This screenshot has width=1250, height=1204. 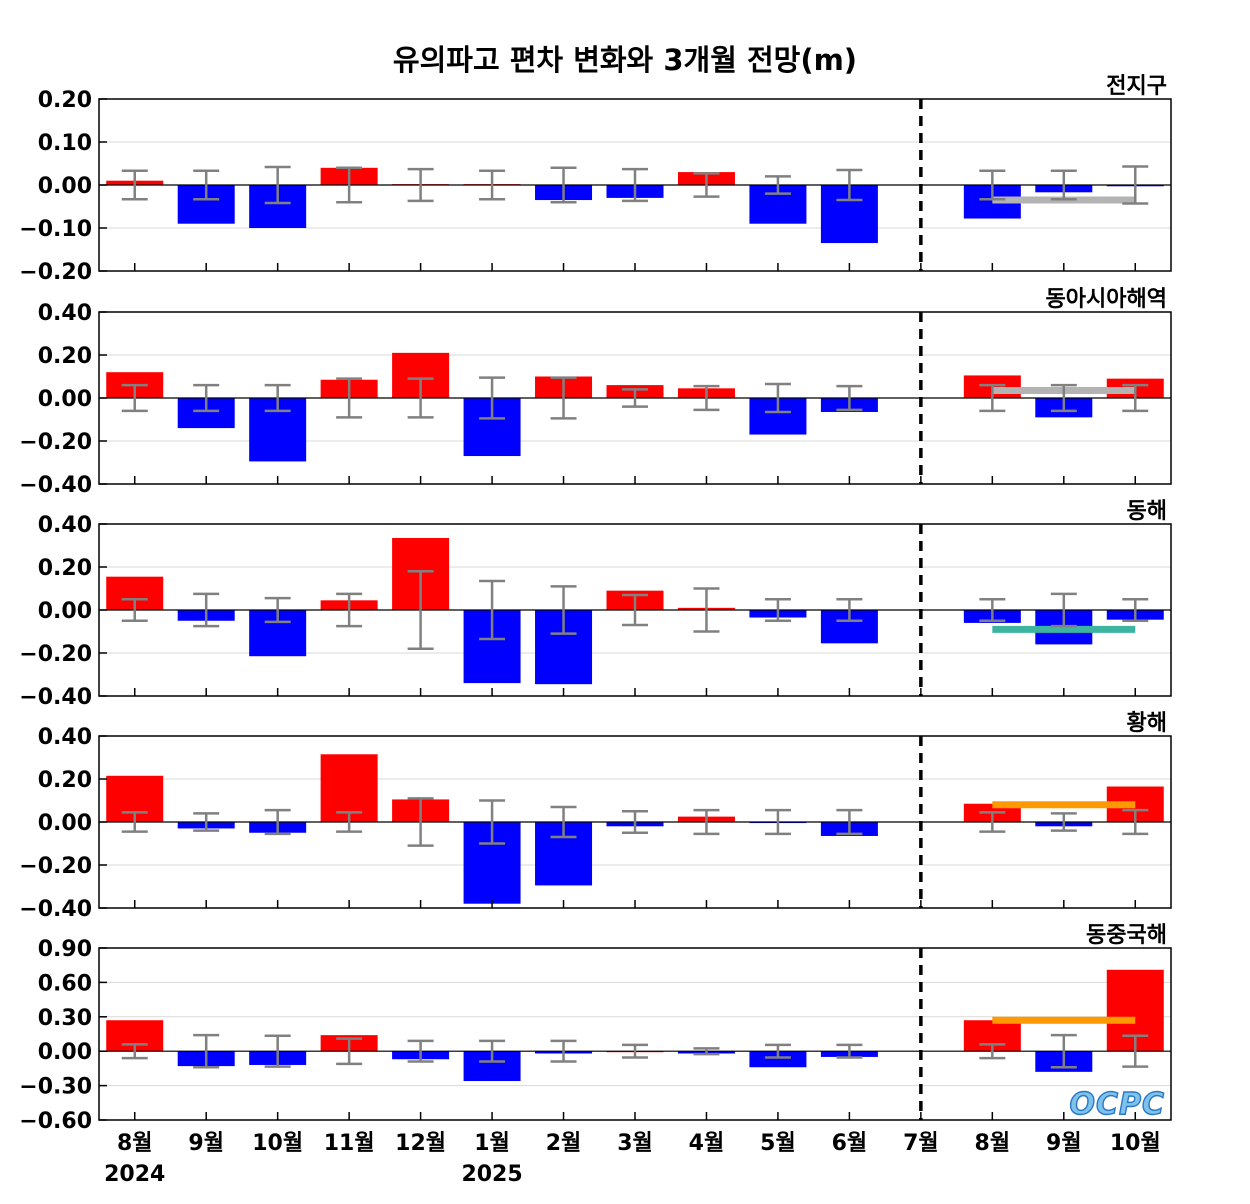 I want to click on y-tick-label: 0.10, so click(x=65, y=143).